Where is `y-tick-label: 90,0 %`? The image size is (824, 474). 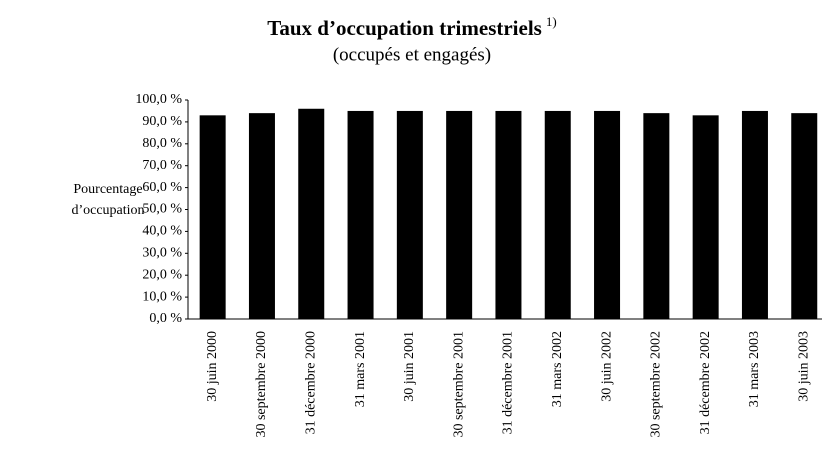
y-tick-label: 90,0 % is located at coordinates (162, 121).